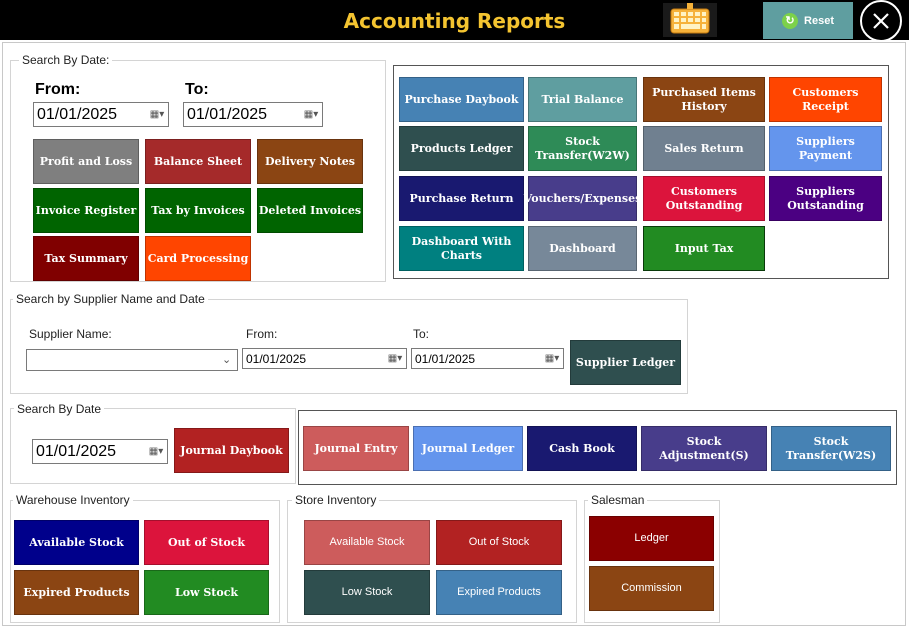  I want to click on customers-receipt-button: Customers Receipt, so click(825, 99).